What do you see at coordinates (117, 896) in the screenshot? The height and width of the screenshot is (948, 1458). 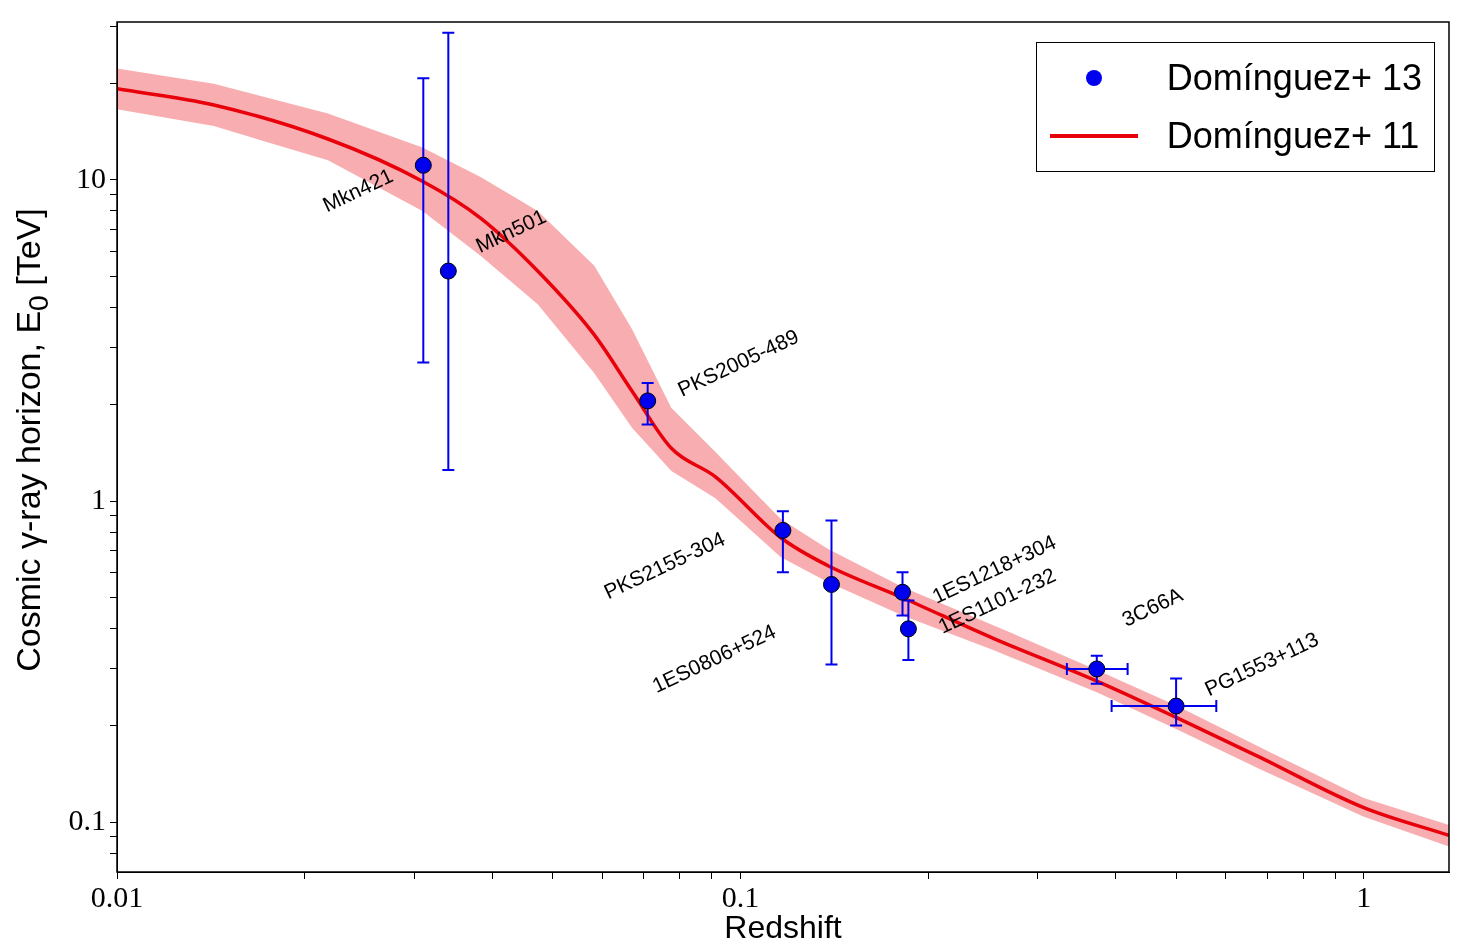 I see `x-tick-label: 0.01` at bounding box center [117, 896].